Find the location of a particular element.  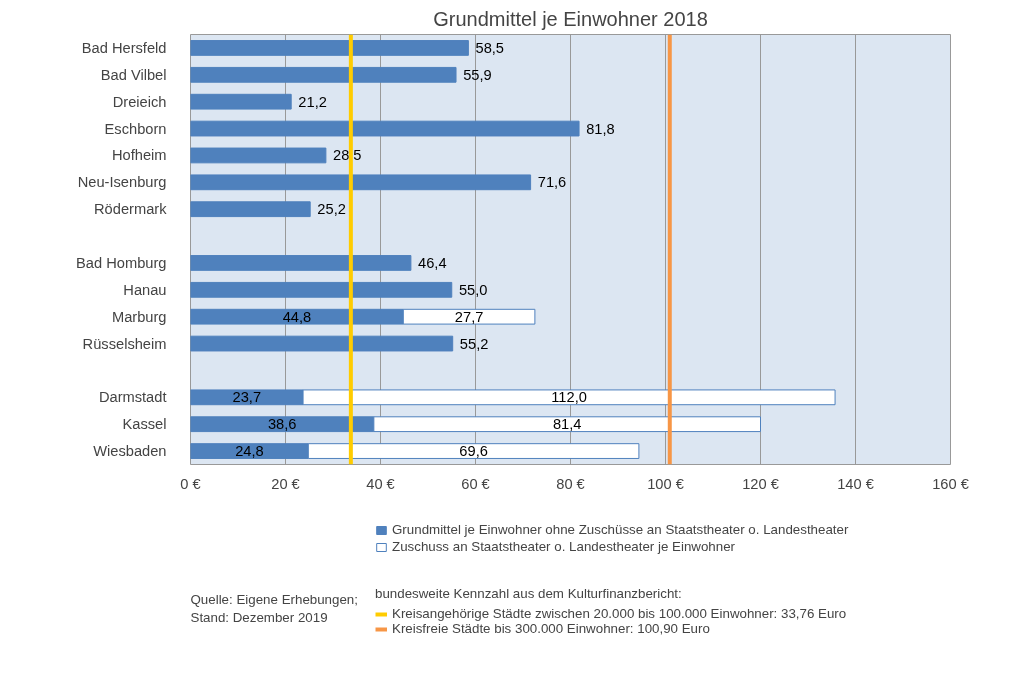

x-tick-label: 0 € is located at coordinates (190, 483).